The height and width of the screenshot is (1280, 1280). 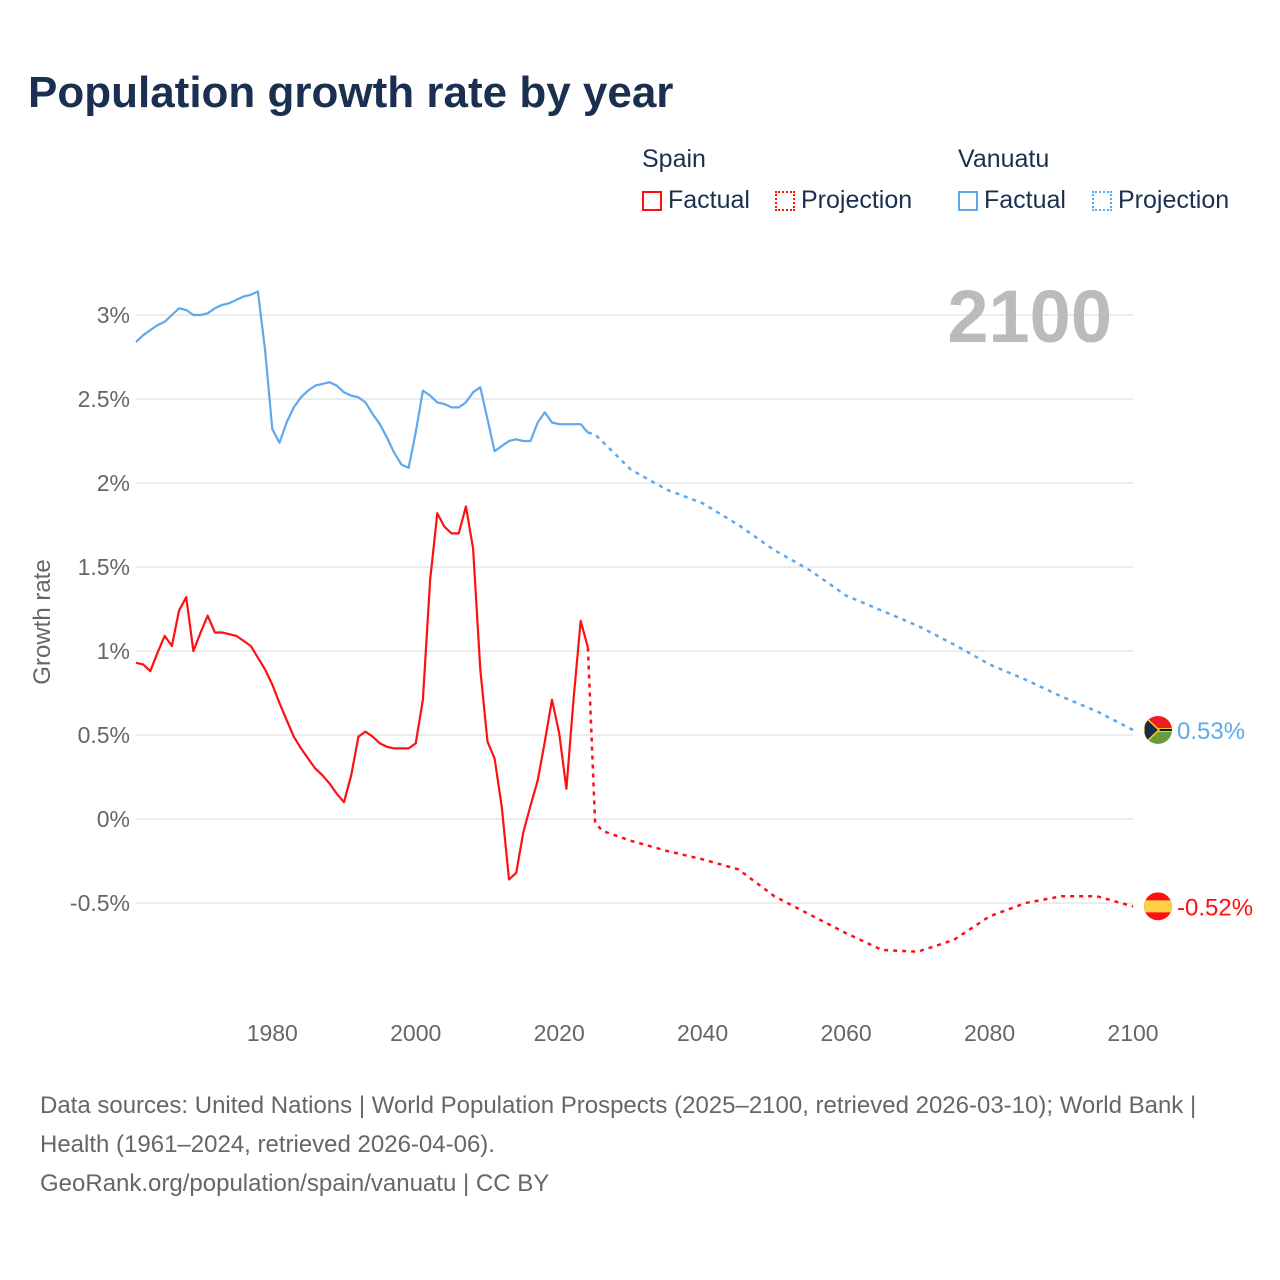 I want to click on spain-end-label: -0.52%, so click(x=1215, y=907).